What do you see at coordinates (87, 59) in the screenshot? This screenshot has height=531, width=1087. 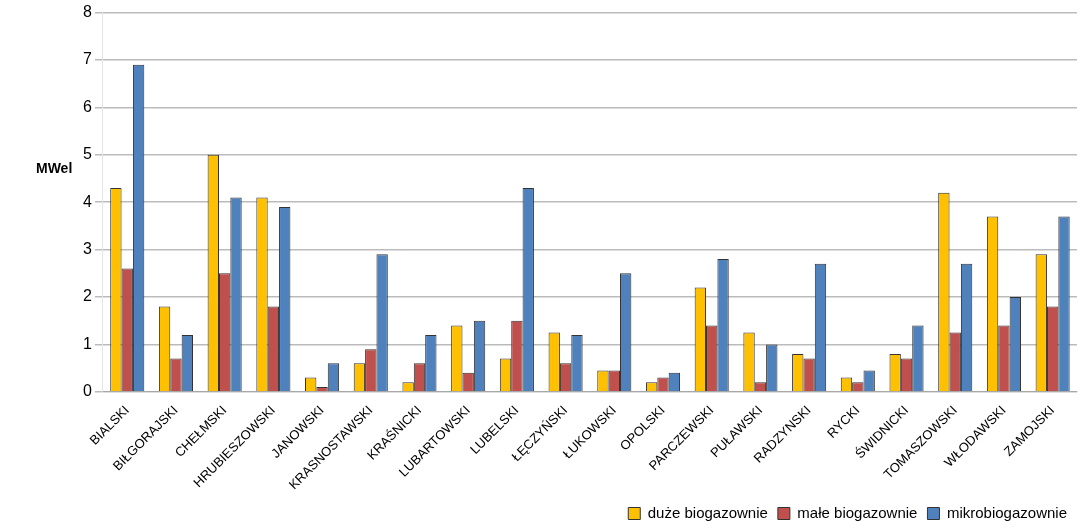 I see `y-tick-label: 7` at bounding box center [87, 59].